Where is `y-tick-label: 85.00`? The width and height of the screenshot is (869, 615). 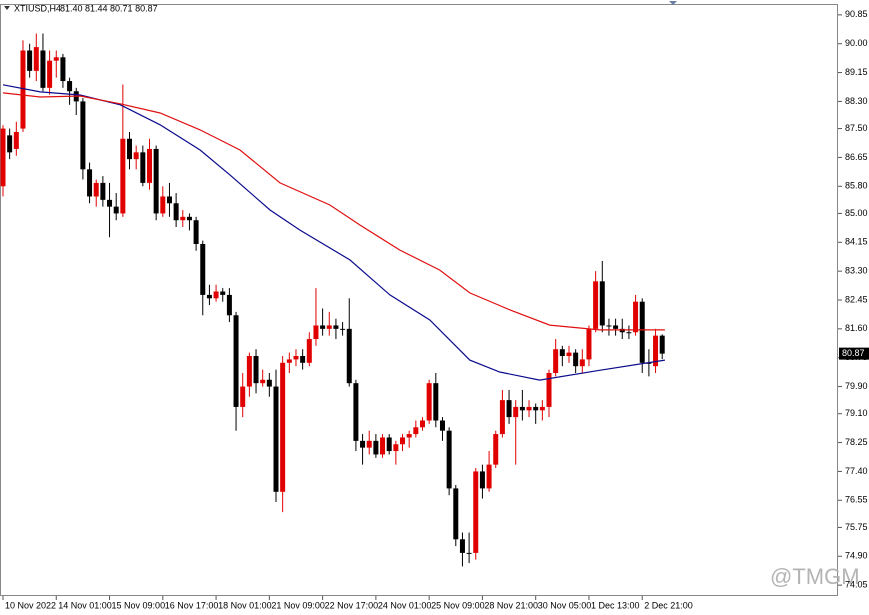
y-tick-label: 85.00 is located at coordinates (856, 213).